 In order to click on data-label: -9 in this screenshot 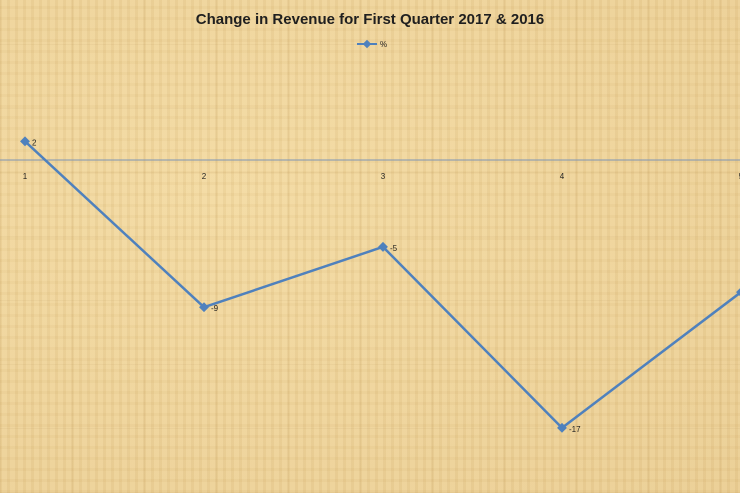, I will do `click(215, 308)`.